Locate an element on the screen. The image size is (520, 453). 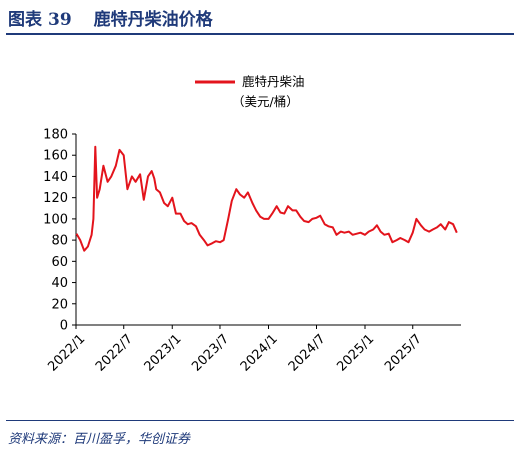
y-tick-label: 180 is located at coordinates (55, 135).